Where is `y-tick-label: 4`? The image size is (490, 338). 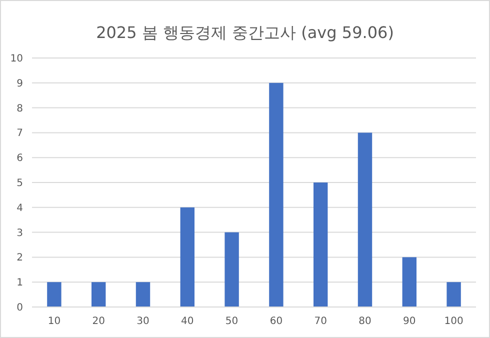 y-tick-label: 4 is located at coordinates (19, 208).